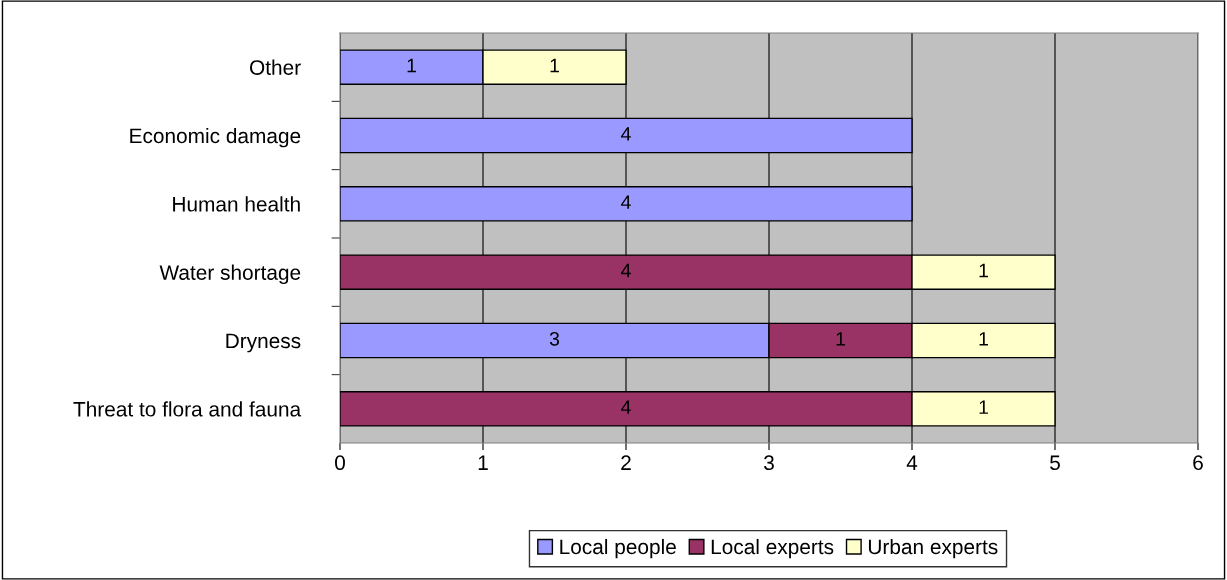 Image resolution: width=1227 pixels, height=580 pixels. Describe the element at coordinates (618, 548) in the screenshot. I see `legend-label: Local people` at that location.